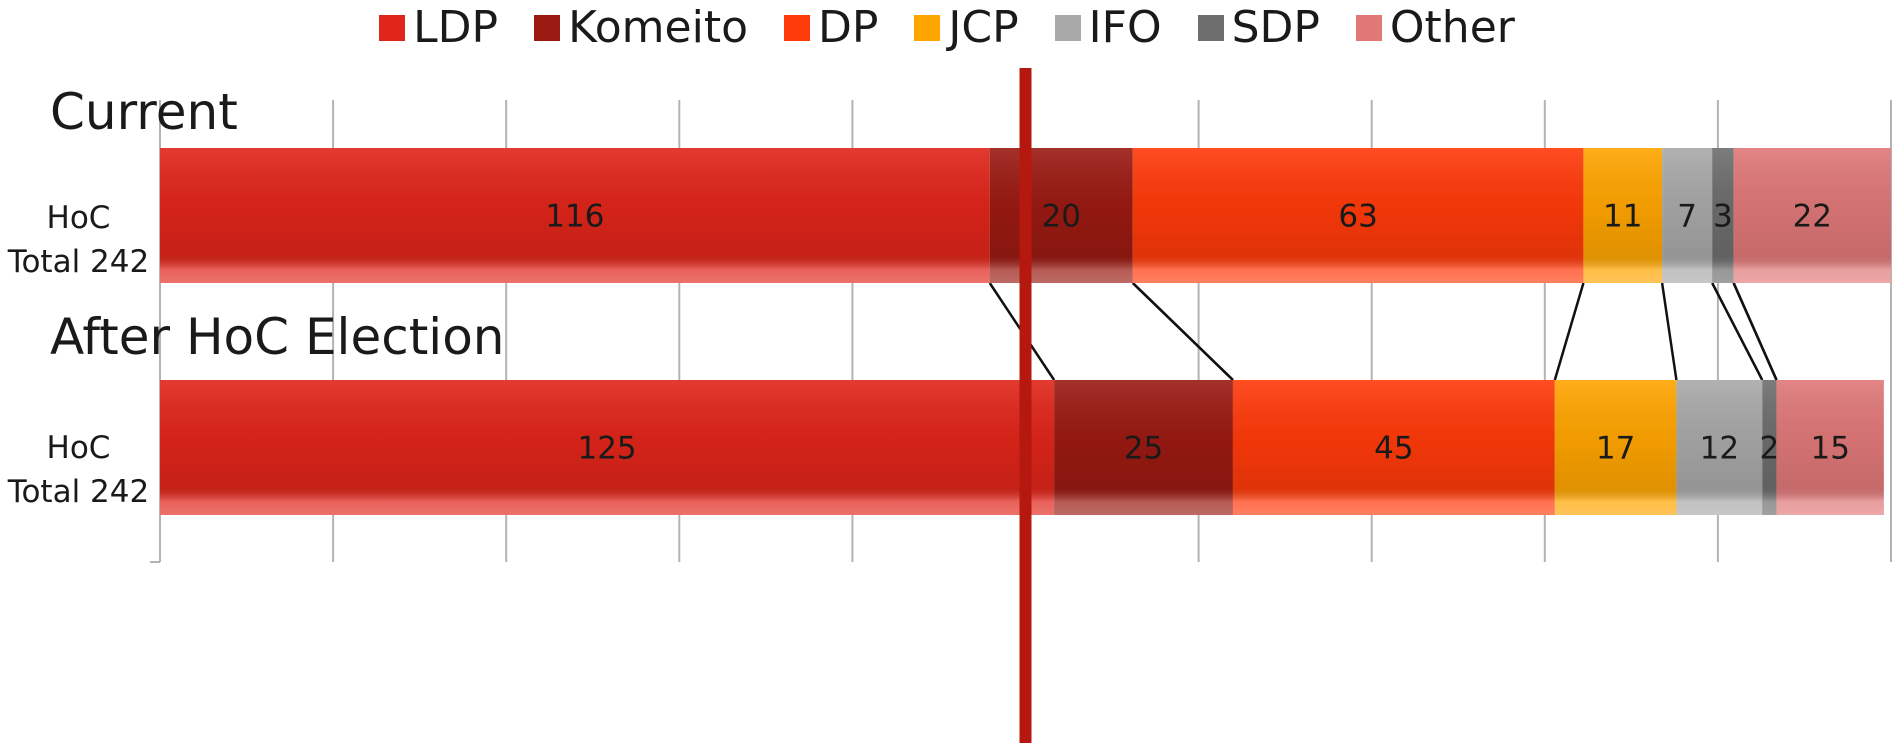 The width and height of the screenshot is (1894, 743). I want to click on legend-item-jcp: JCP, so click(966, 27).